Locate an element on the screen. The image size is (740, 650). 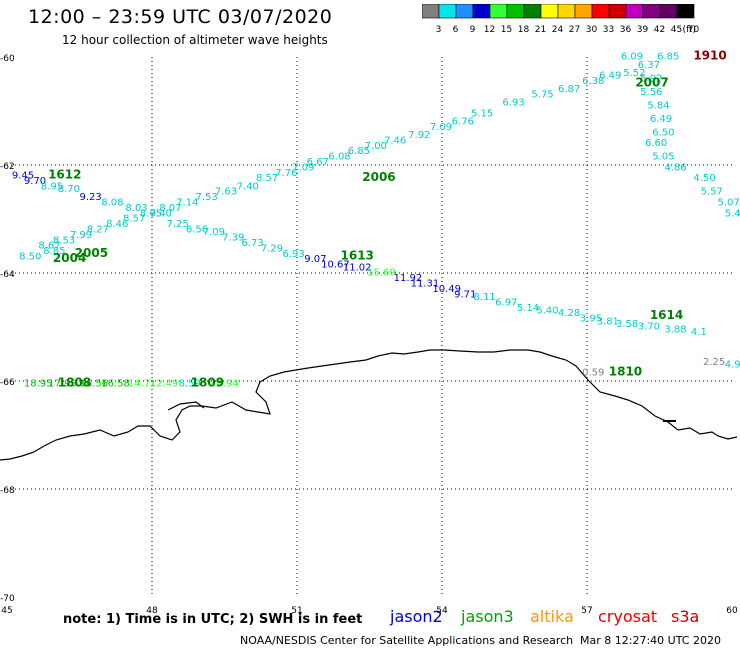
legend-swatch is located at coordinates (685, 11).